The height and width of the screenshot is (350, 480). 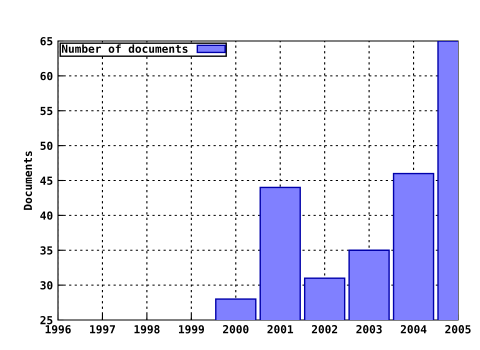 What do you see at coordinates (147, 329) in the screenshot?
I see `x-tick-label: 1998` at bounding box center [147, 329].